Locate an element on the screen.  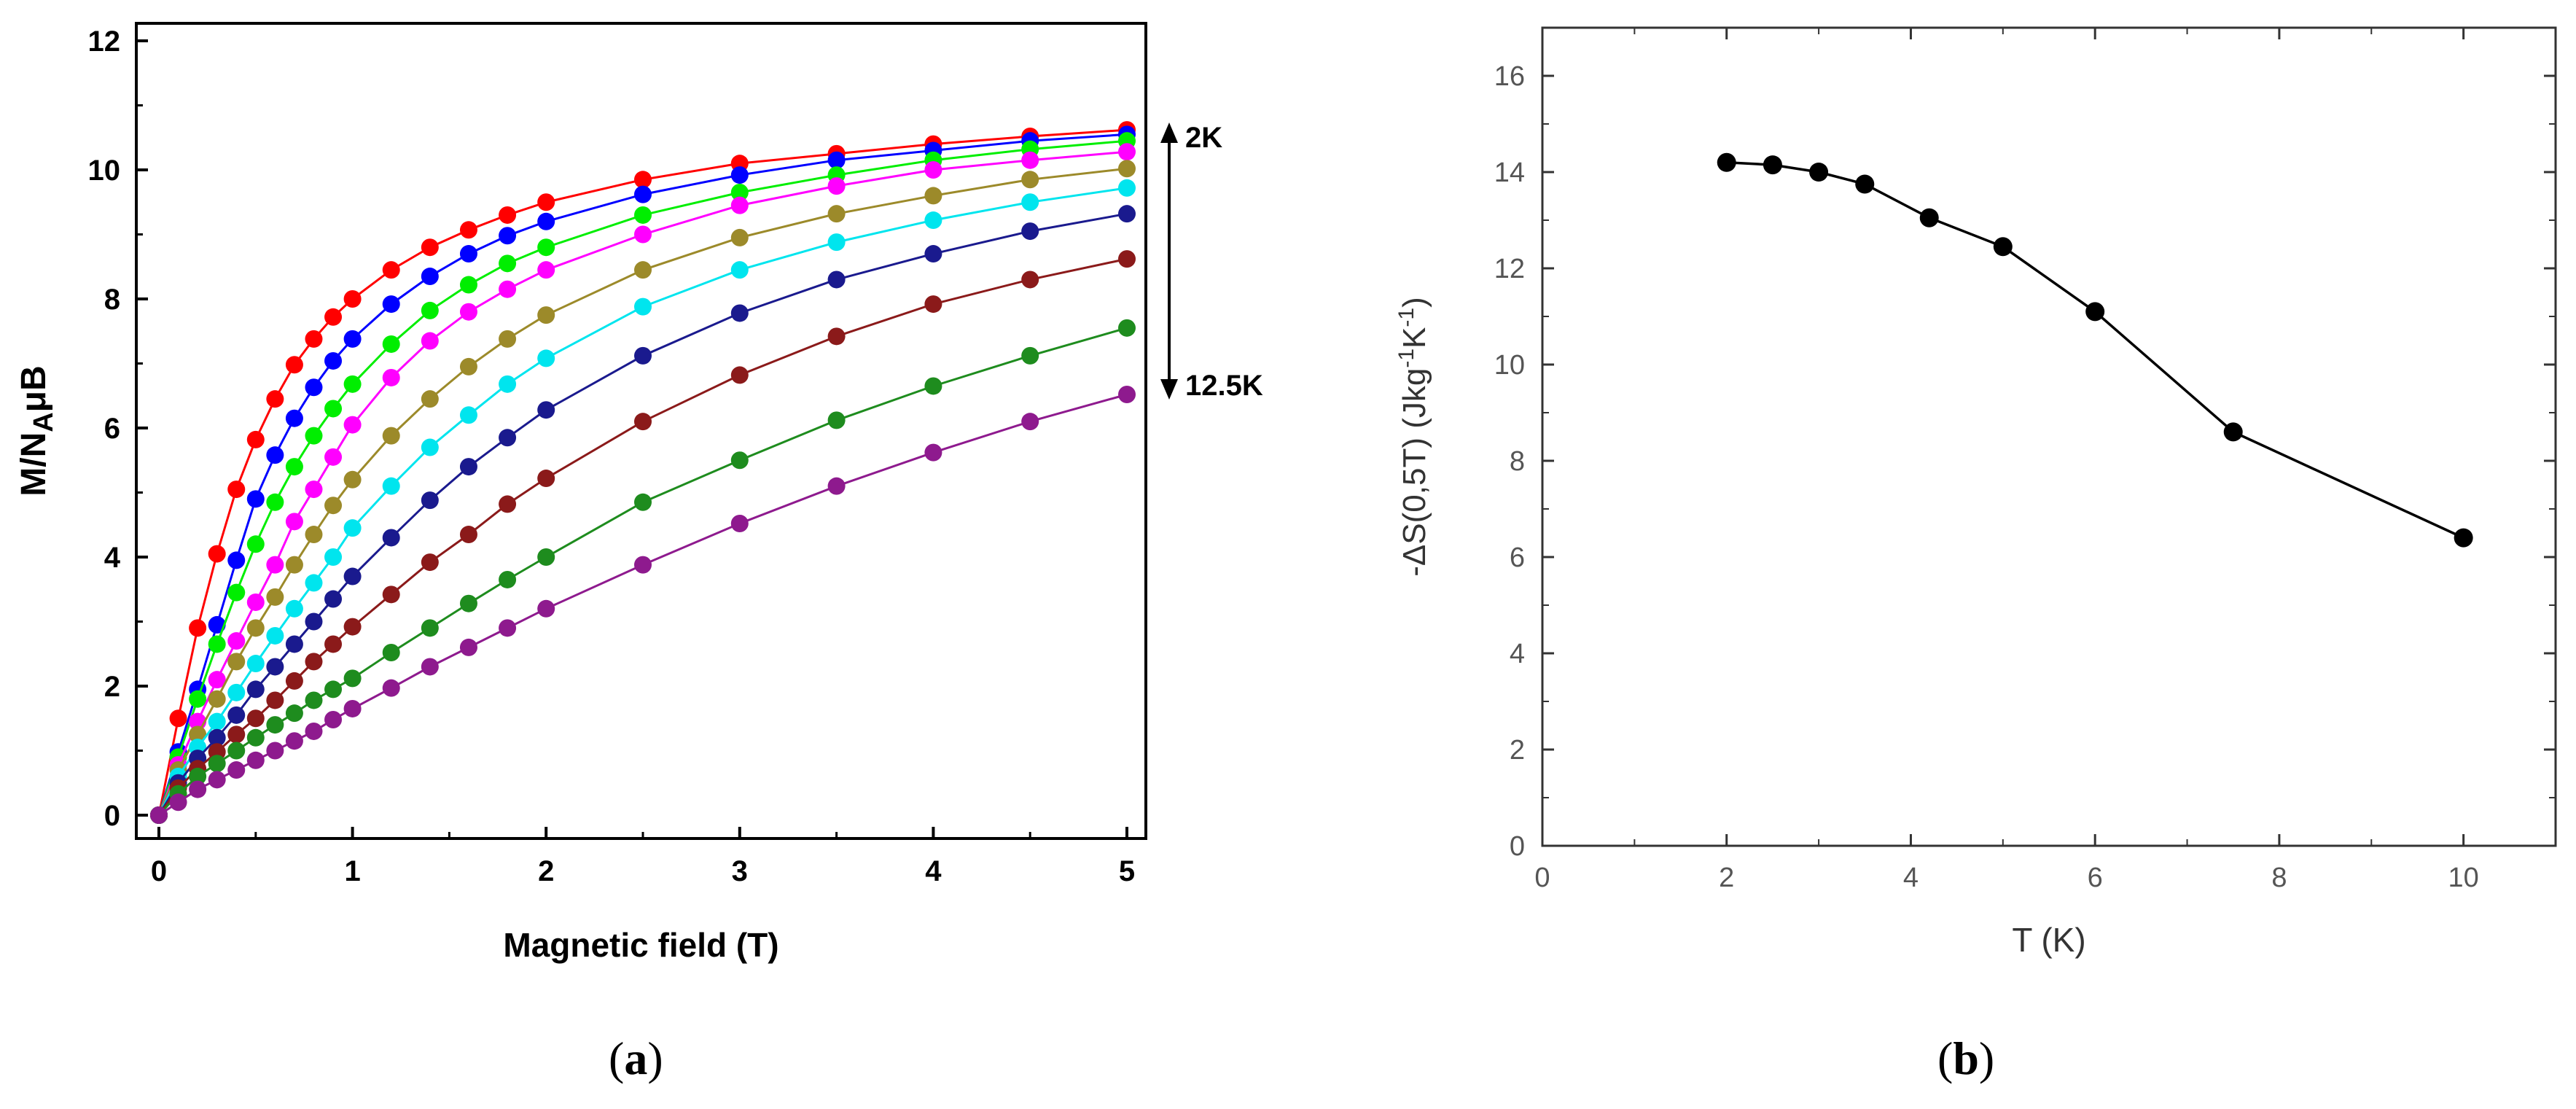
chart-b-xtick-label: 2 is located at coordinates (1727, 878).